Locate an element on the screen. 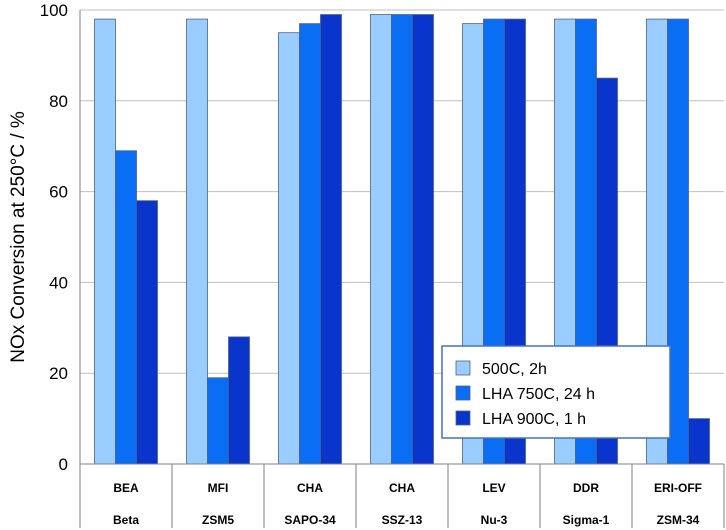 The height and width of the screenshot is (530, 726). category-framework-label: MFI is located at coordinates (218, 488).